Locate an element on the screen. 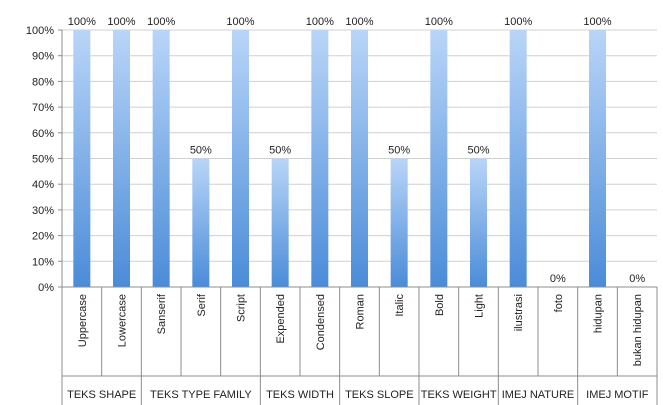  y-tick-label: 50% is located at coordinates (43, 160).